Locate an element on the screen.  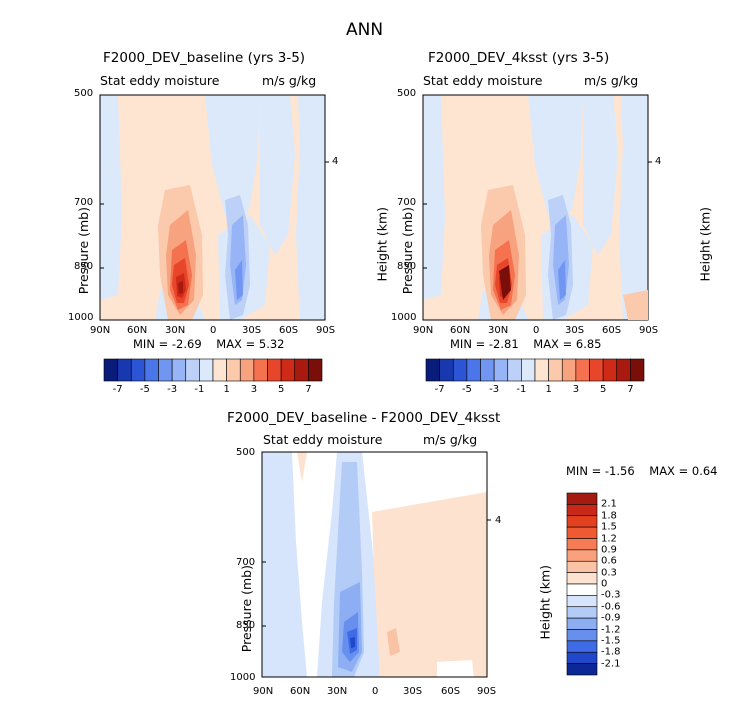
colorbar-label: 1.8 is located at coordinates (609, 516).